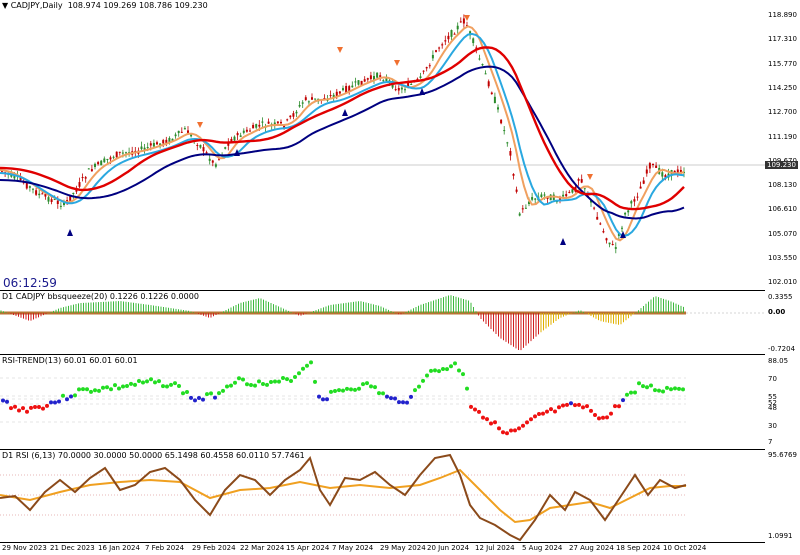 The image size is (800, 555). Describe the element at coordinates (772, 397) in the screenshot. I see `rsi-trend-tick: 55` at that location.